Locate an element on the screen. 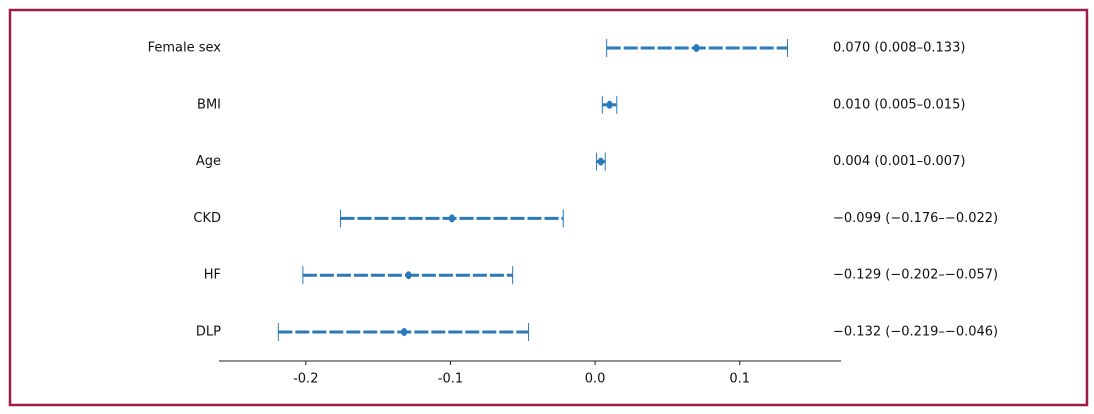  x-tick-label: 0.1 is located at coordinates (739, 379).